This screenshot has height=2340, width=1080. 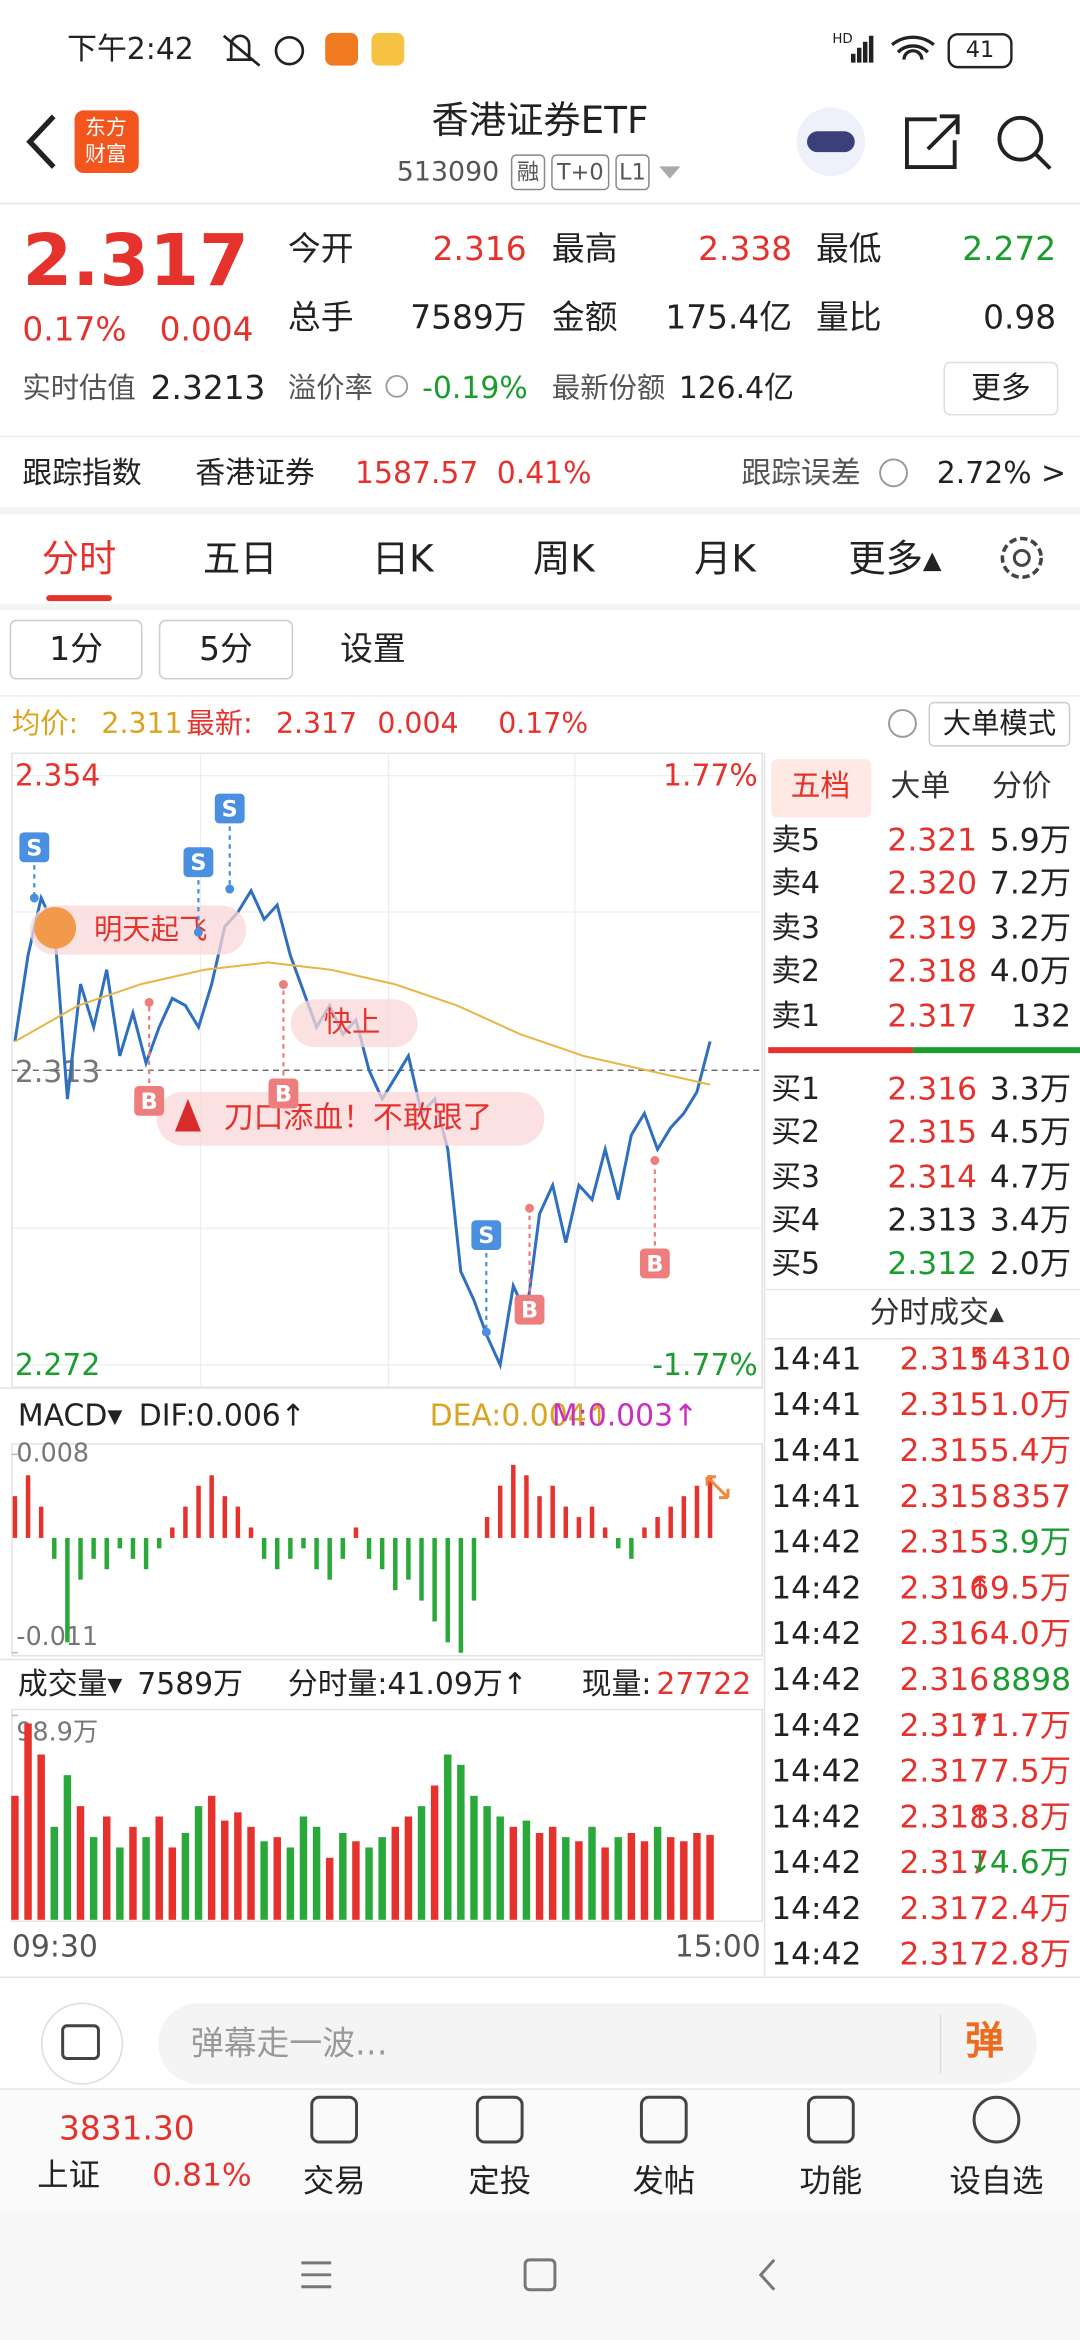 What do you see at coordinates (334, 2181) in the screenshot?
I see `nav-item: 交易` at bounding box center [334, 2181].